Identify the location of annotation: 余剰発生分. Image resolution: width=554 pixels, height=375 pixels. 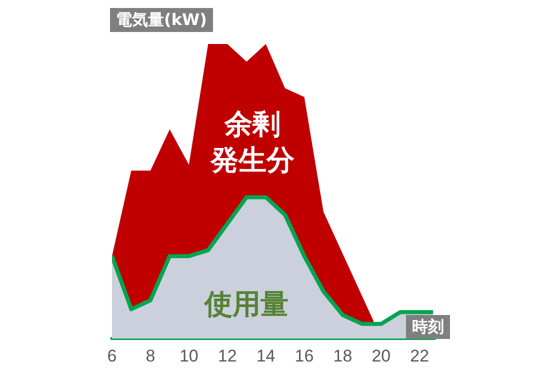
(252, 141).